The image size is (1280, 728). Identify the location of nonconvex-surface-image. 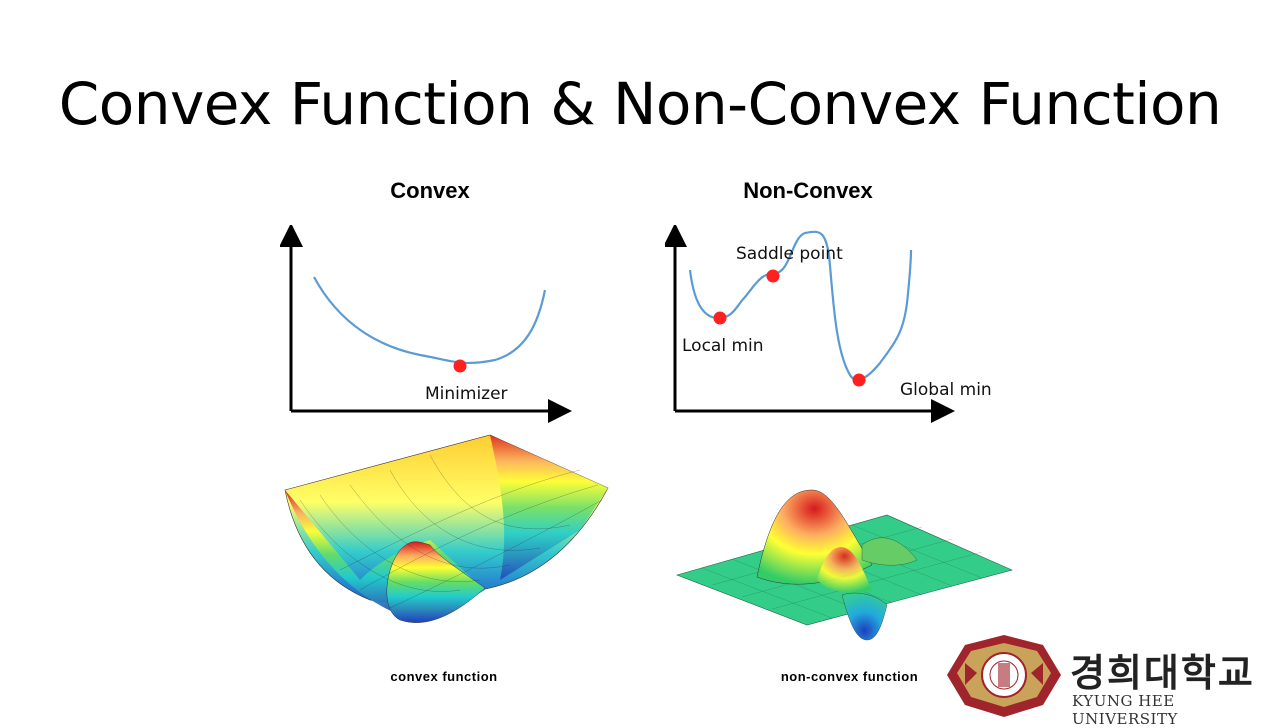
(844, 565).